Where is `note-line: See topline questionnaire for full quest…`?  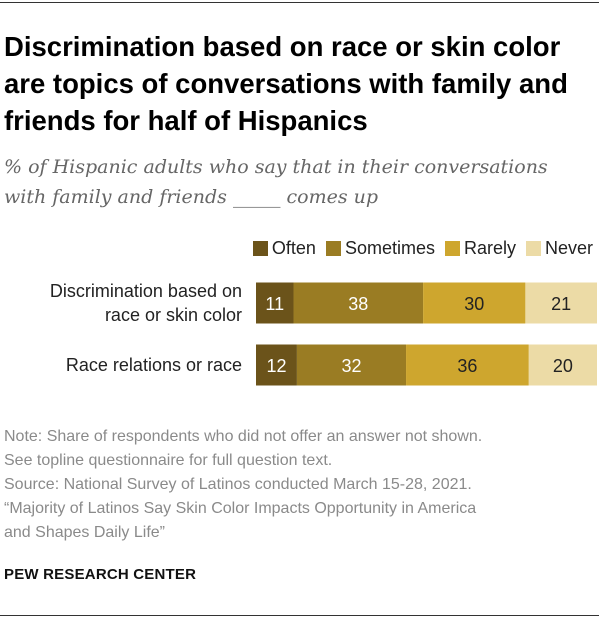
note-line: See topline questionnaire for full quest… is located at coordinates (168, 460).